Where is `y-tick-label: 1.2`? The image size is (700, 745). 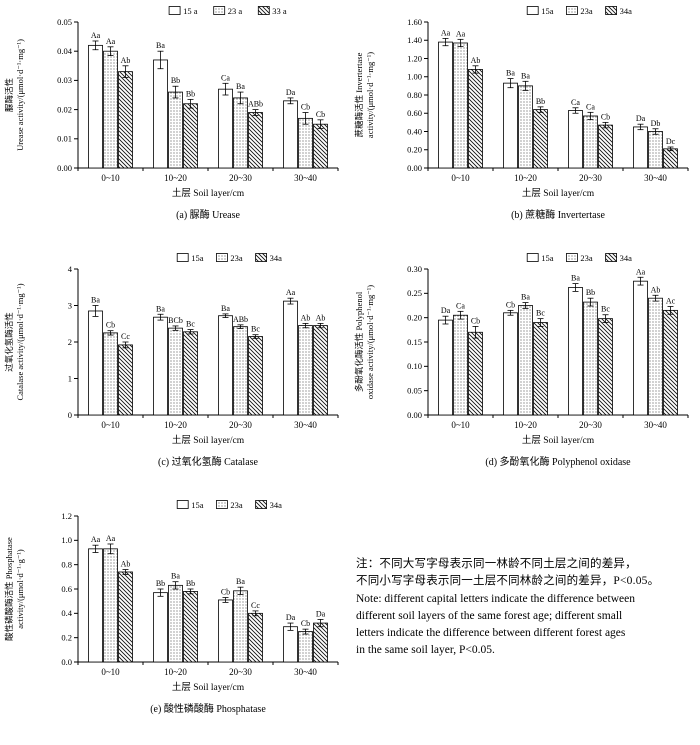 y-tick-label: 1.2 is located at coordinates (66, 516).